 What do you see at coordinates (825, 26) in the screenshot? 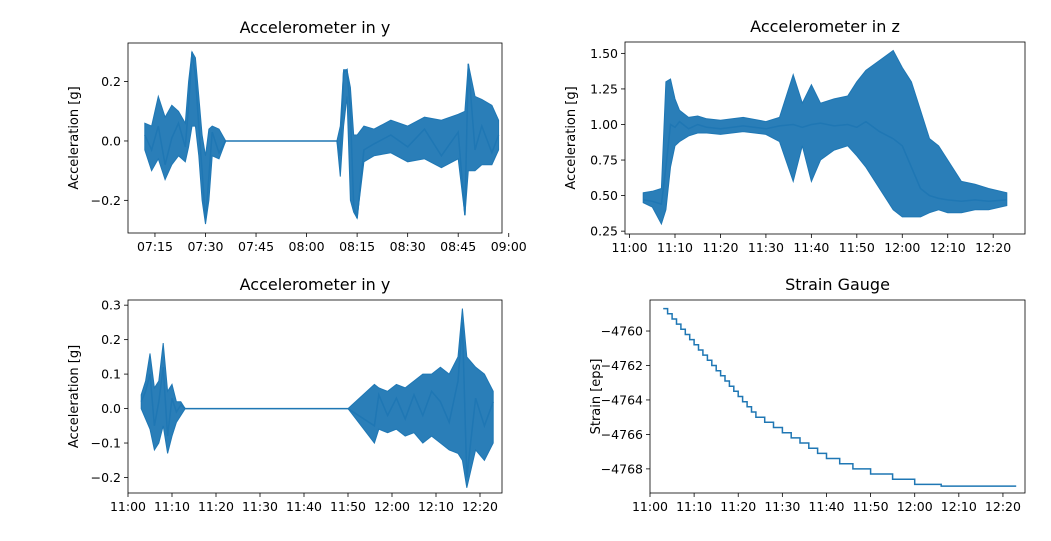
I see `chart-title: Accelerometer in z` at bounding box center [825, 26].